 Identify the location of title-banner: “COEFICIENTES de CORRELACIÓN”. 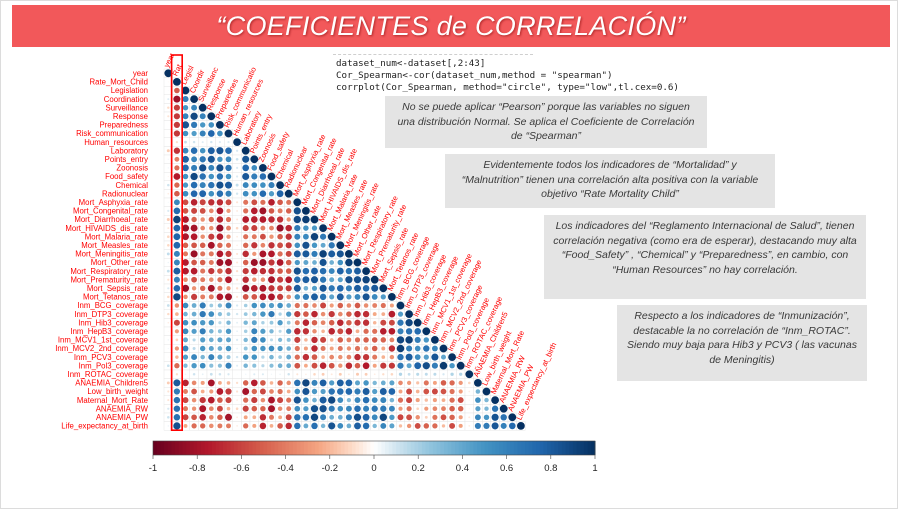
(451, 26).